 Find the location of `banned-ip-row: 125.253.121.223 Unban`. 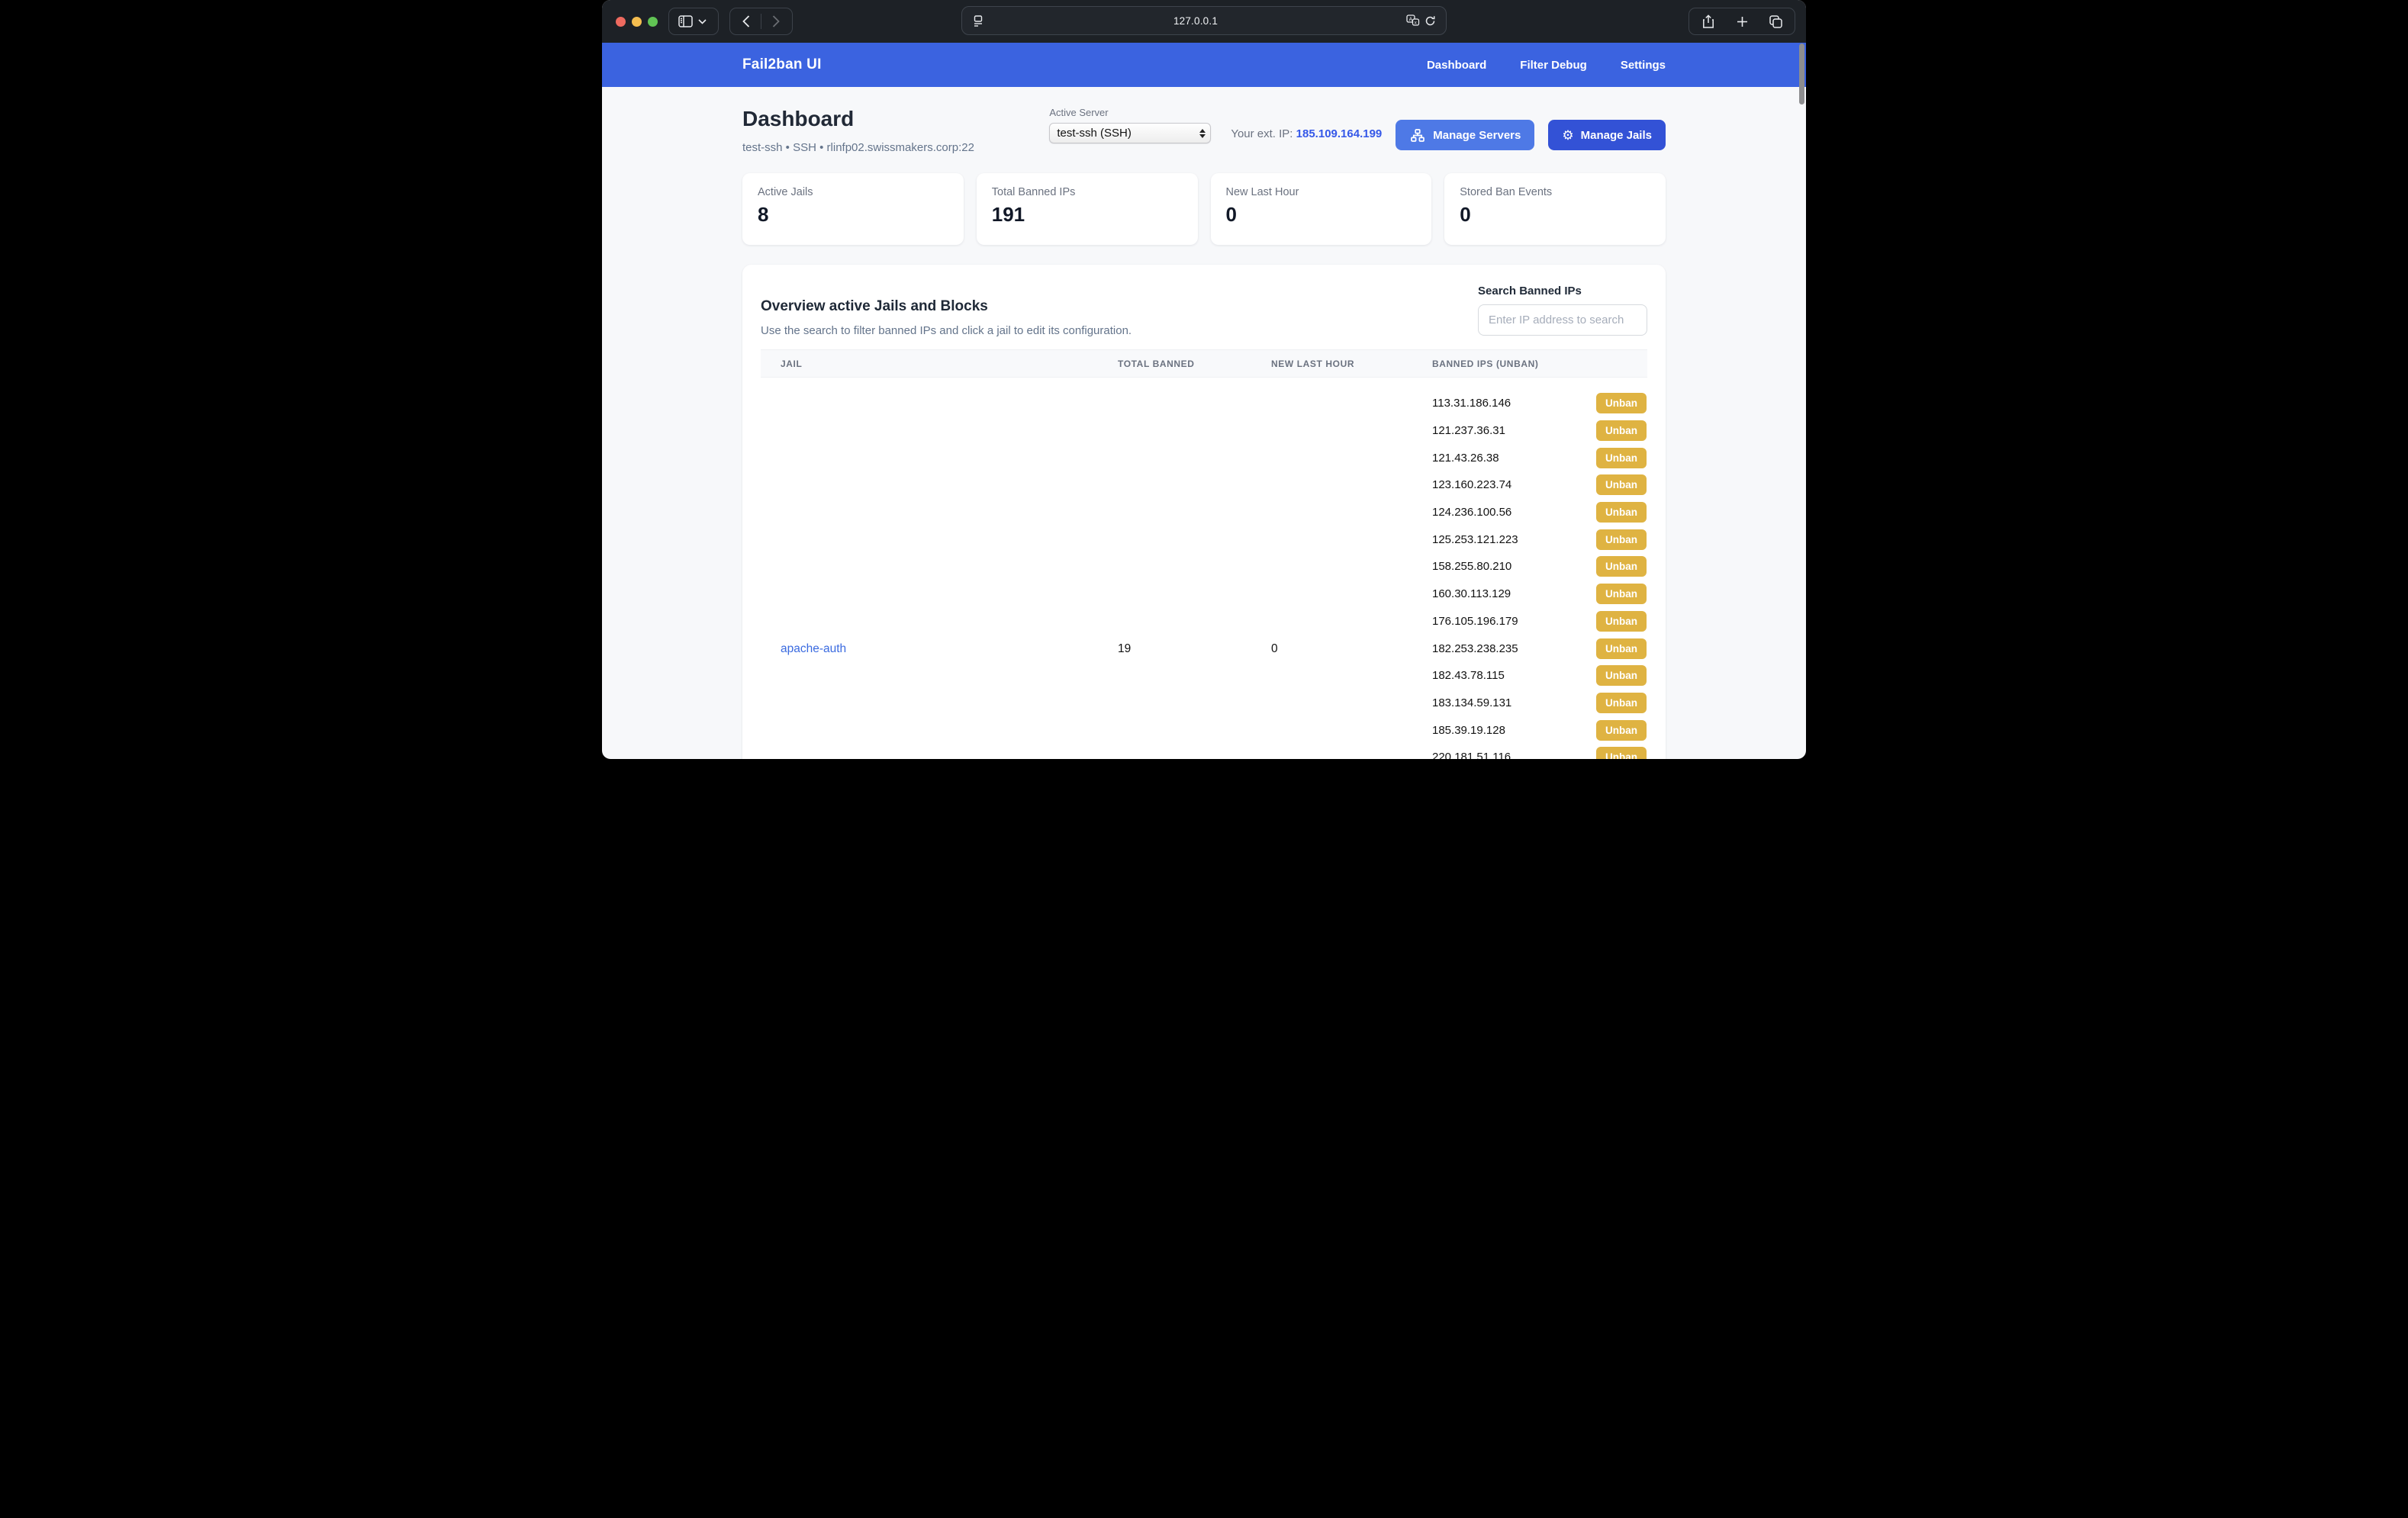

banned-ip-row: 125.253.121.223 Unban is located at coordinates (1539, 539).